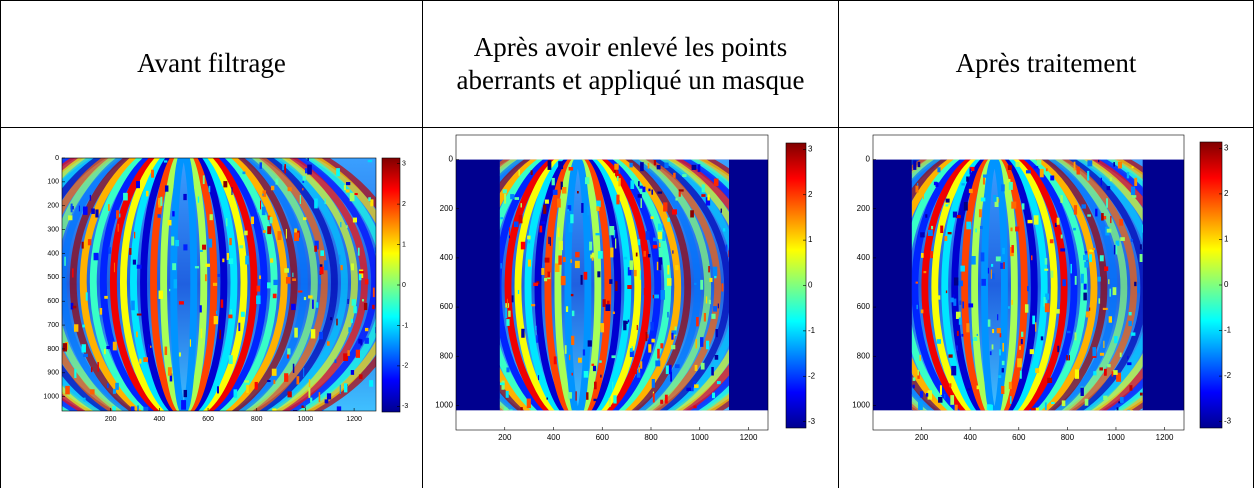 The image size is (1254, 488). I want to click on colorbar-tick-label: 3, so click(404, 164).